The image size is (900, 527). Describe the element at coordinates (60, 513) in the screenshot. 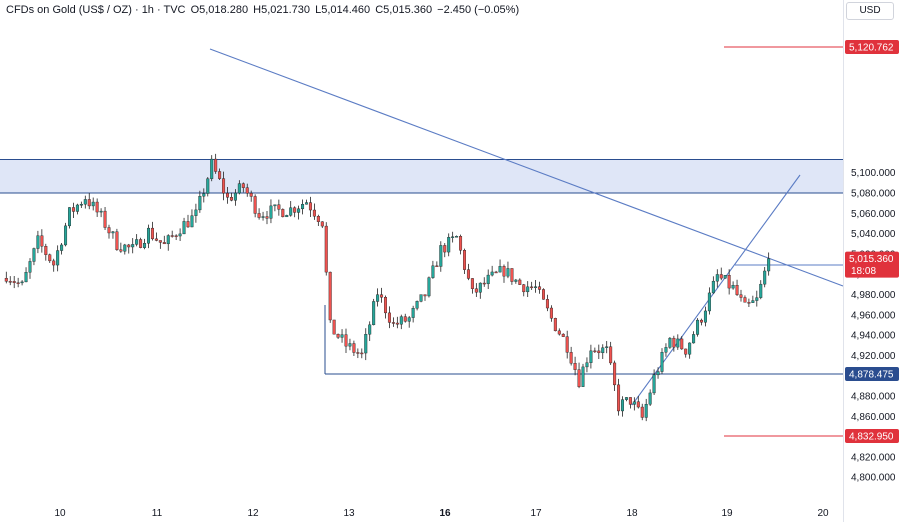

I see `time-tick-label: 10` at that location.